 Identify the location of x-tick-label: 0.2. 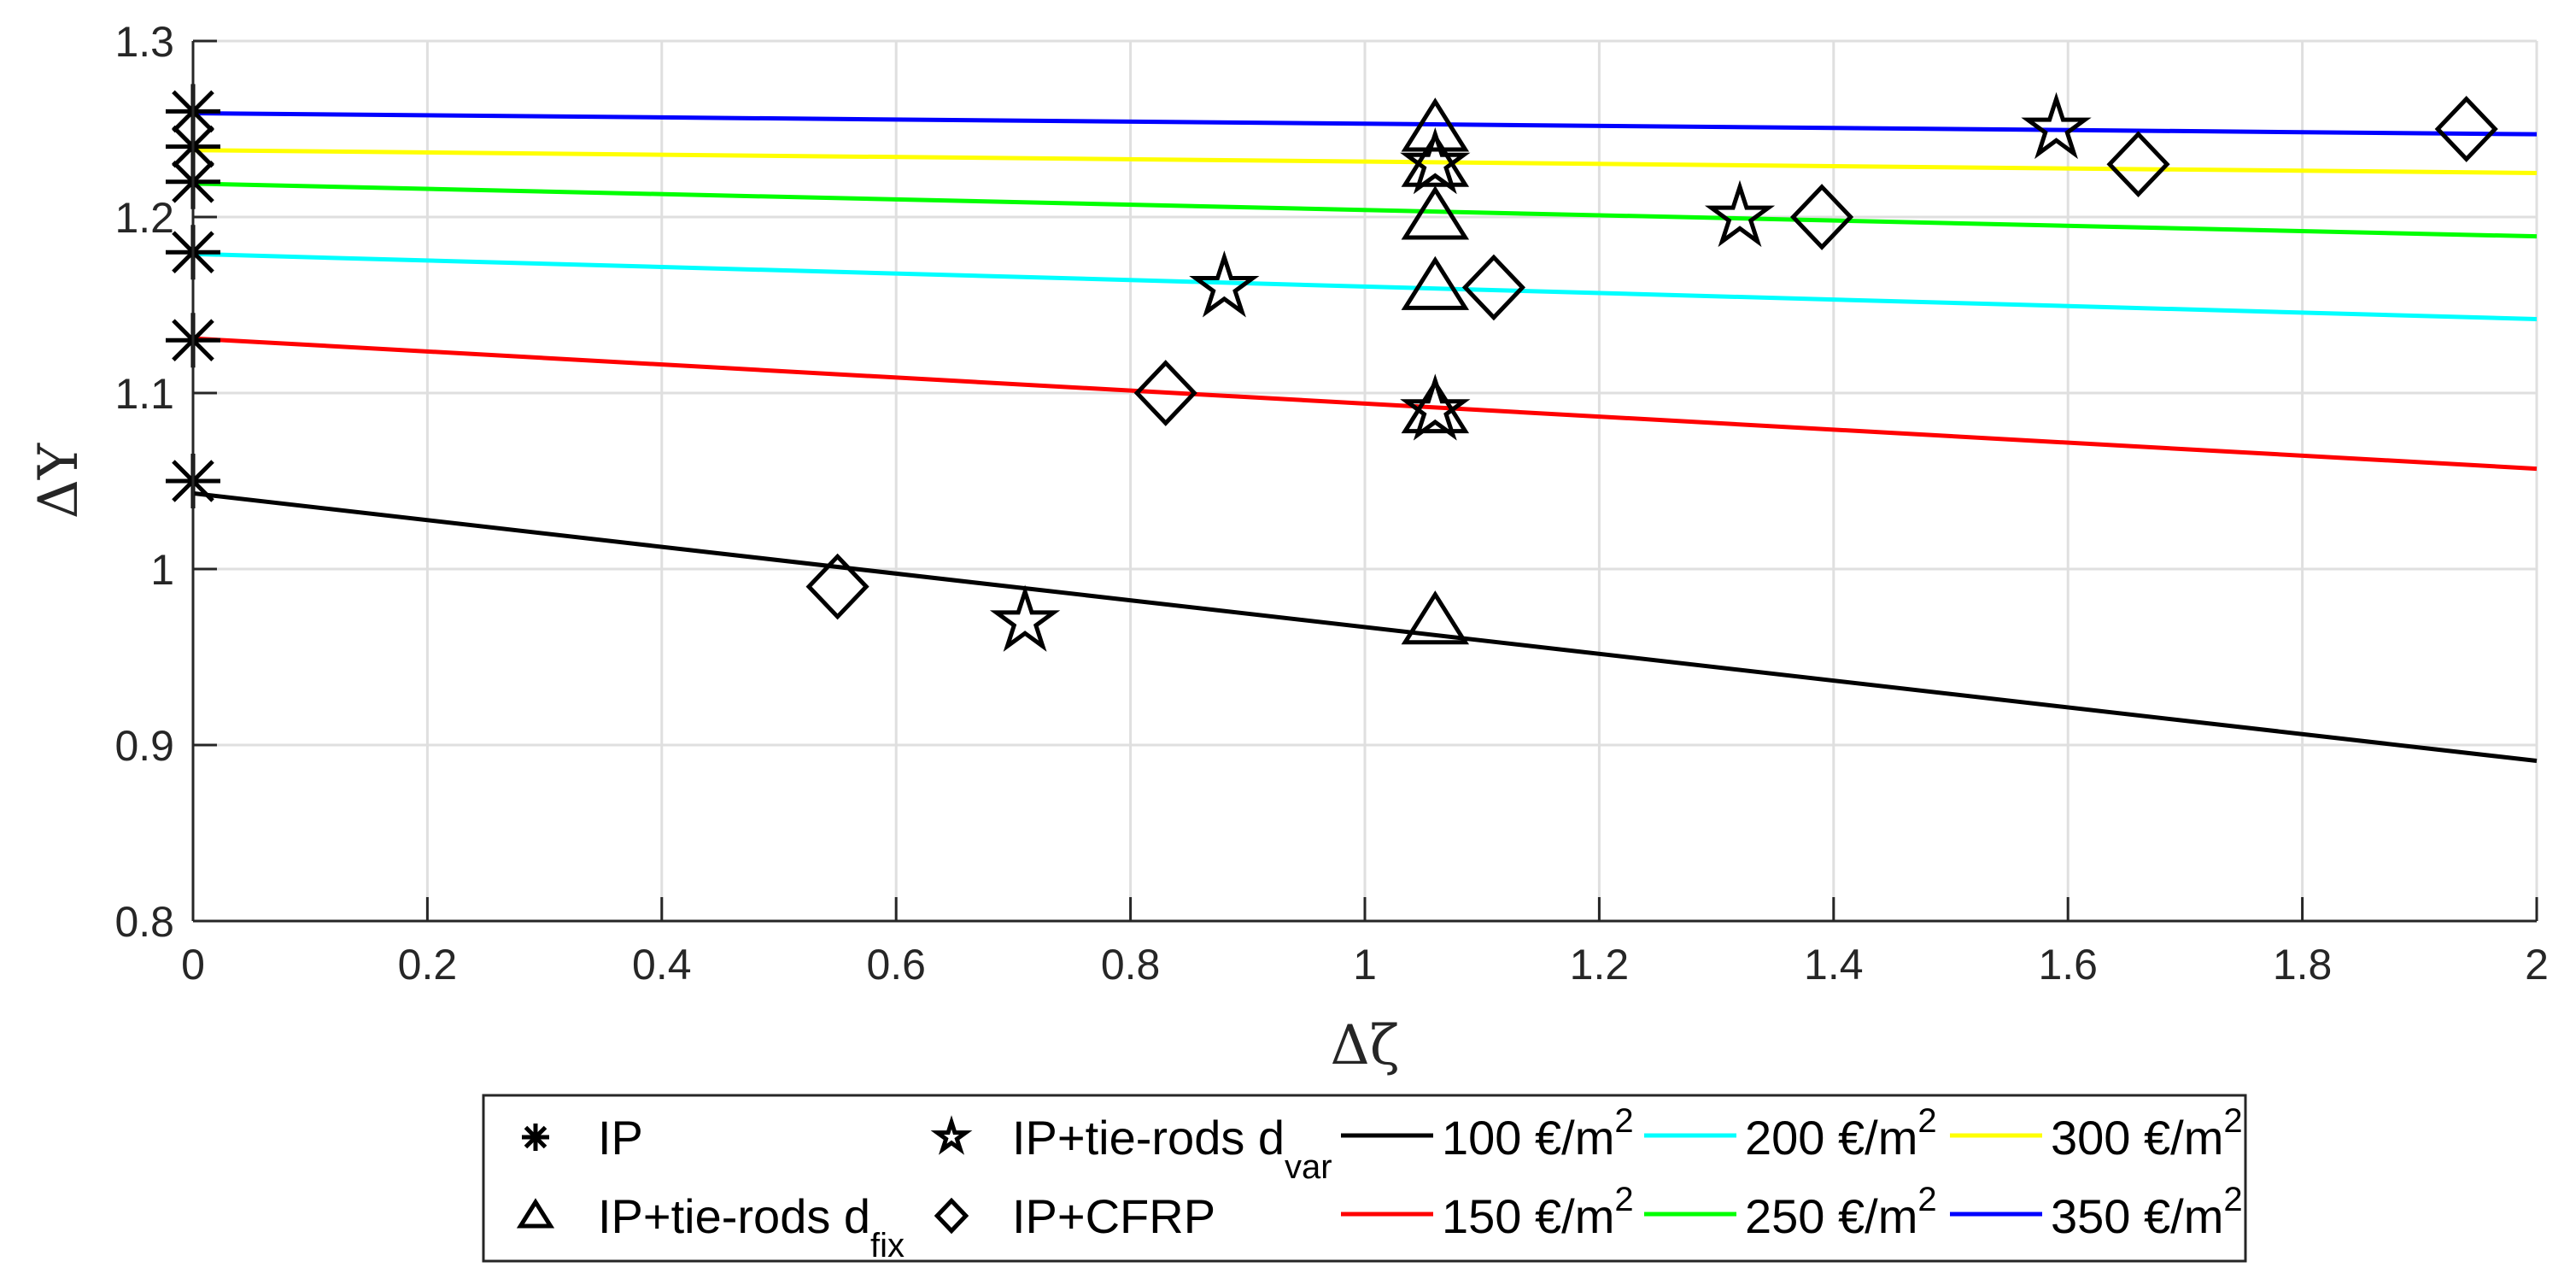
(428, 965).